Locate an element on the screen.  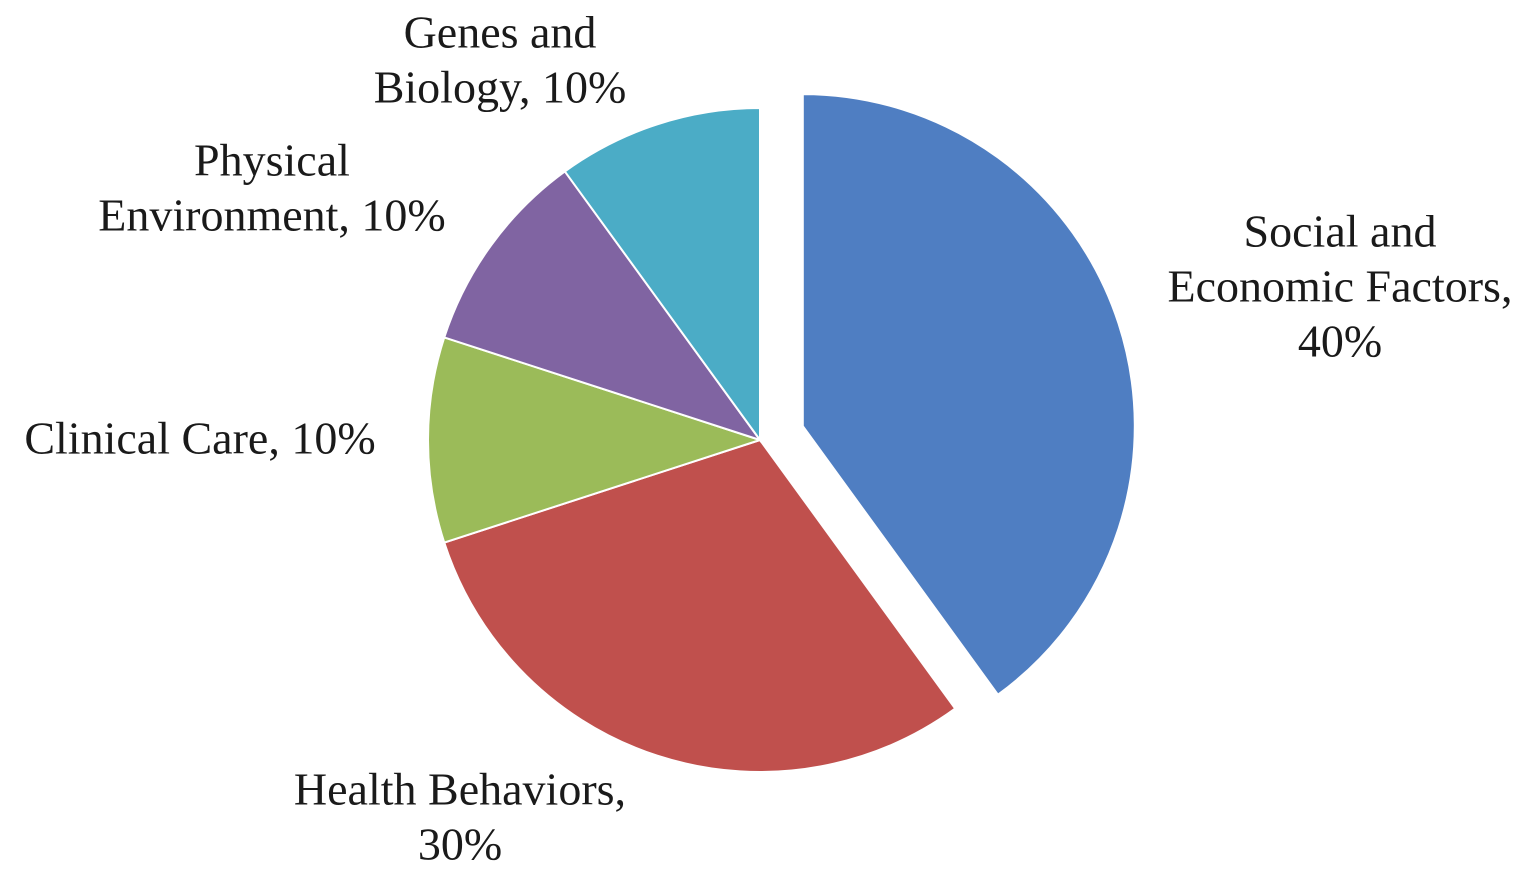
pie-slice-physical-environment is located at coordinates (602, 306).